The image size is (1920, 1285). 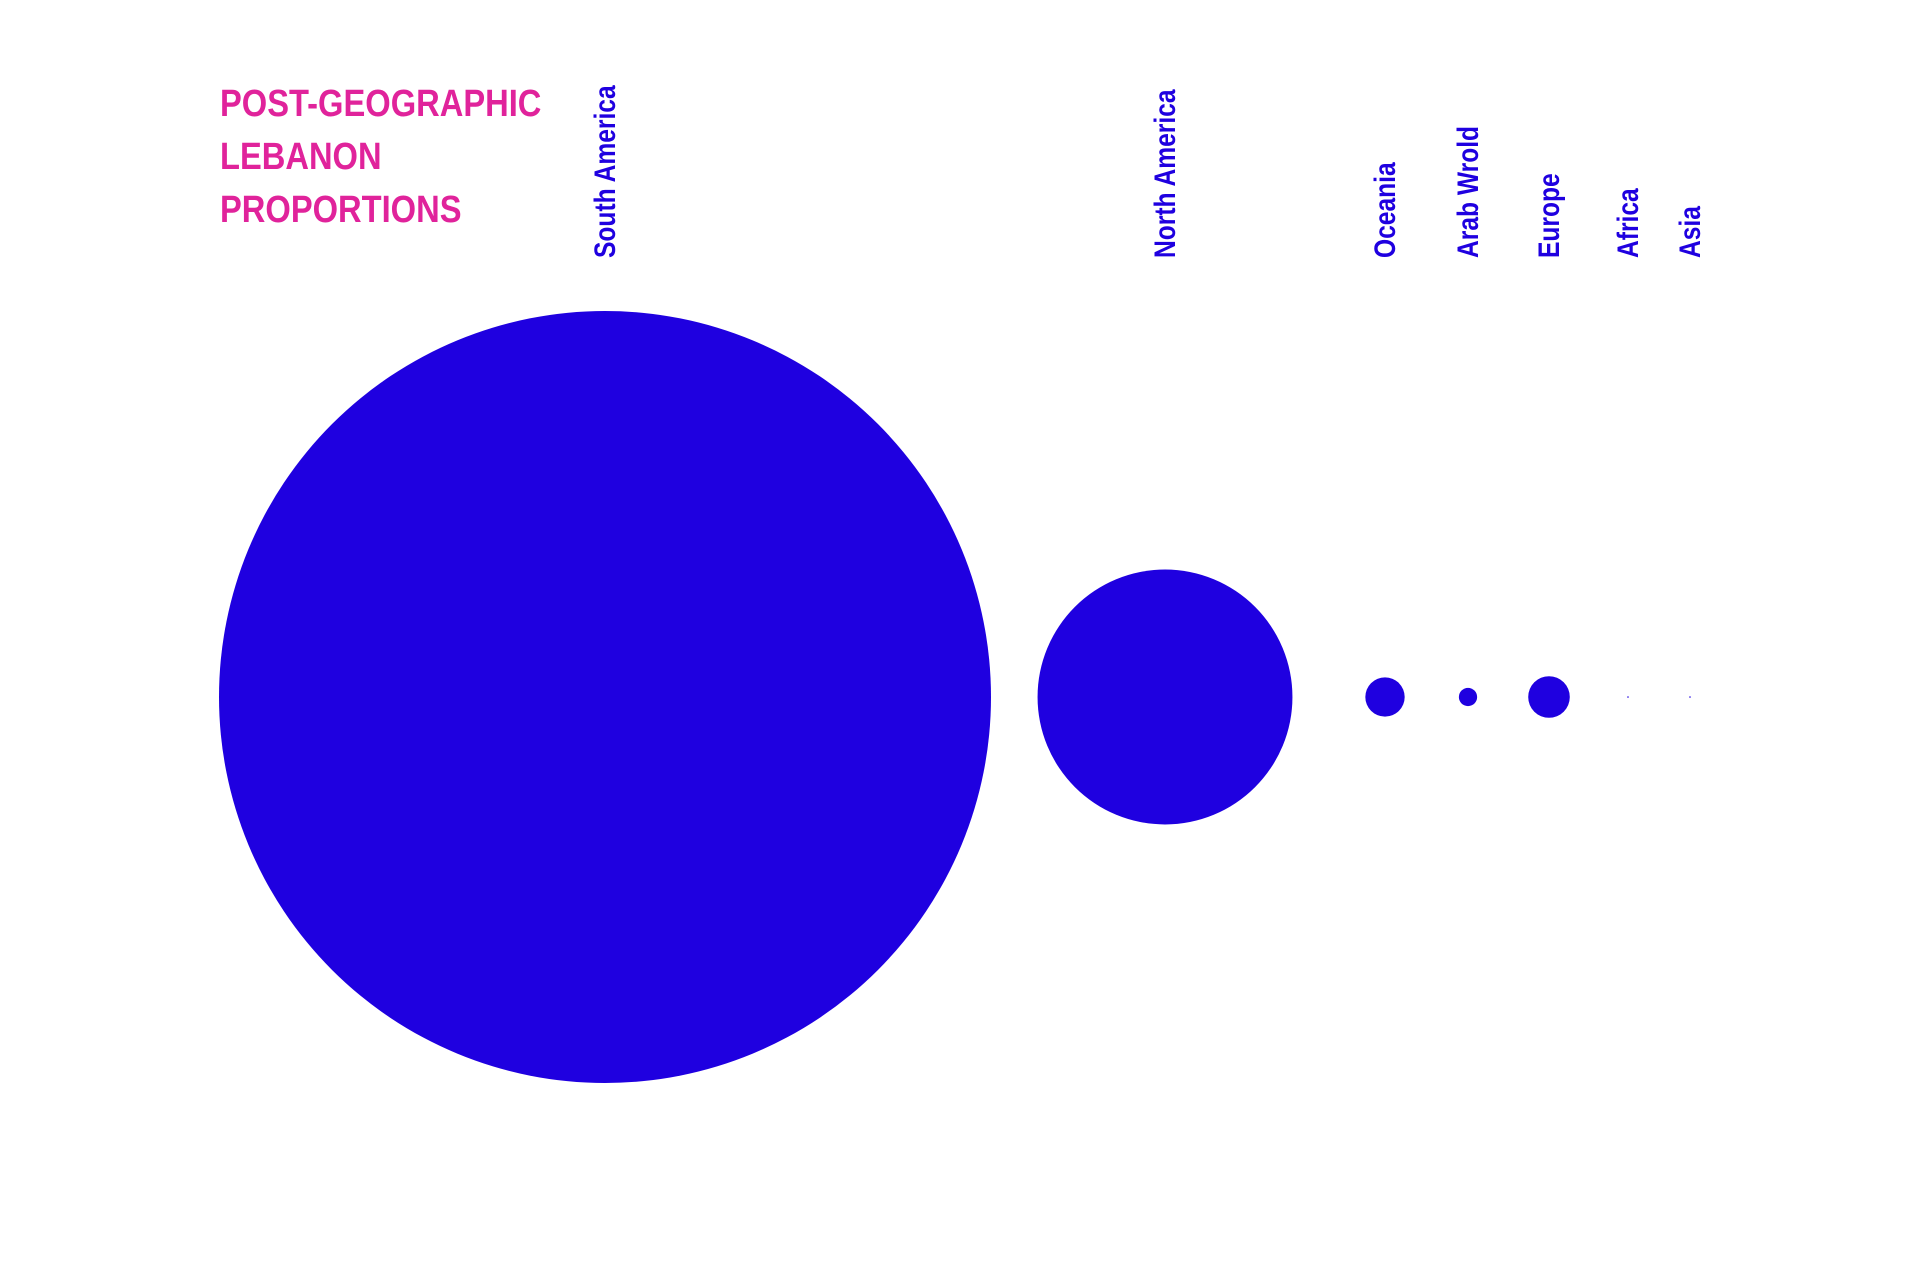 What do you see at coordinates (1468, 192) in the screenshot?
I see `category-label-arab-wrold: Arab Wrold` at bounding box center [1468, 192].